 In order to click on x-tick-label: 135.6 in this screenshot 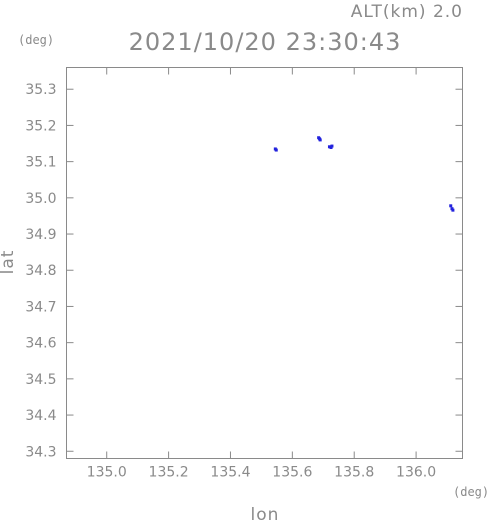, I will do `click(292, 473)`.